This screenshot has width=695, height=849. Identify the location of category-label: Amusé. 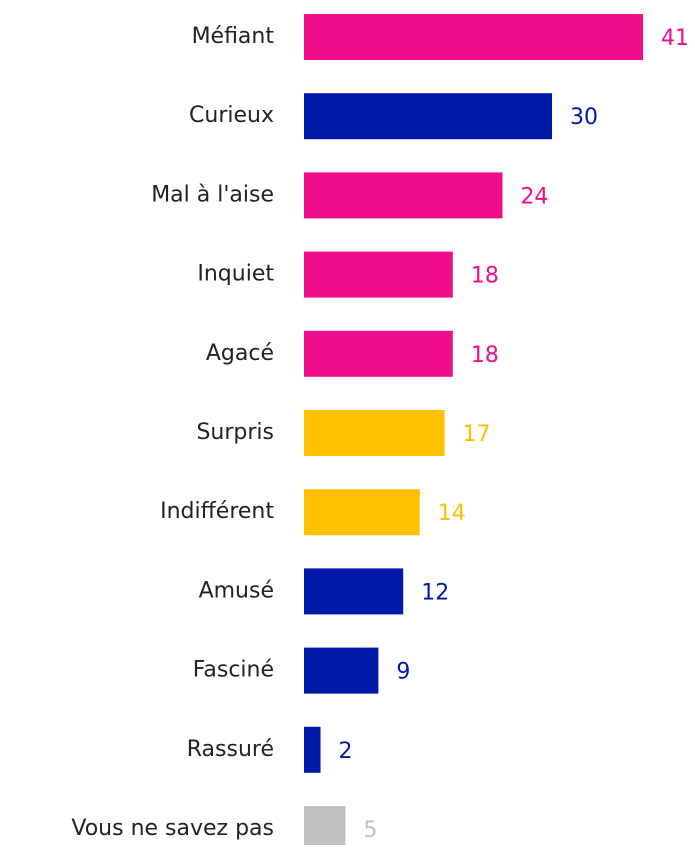
(236, 590).